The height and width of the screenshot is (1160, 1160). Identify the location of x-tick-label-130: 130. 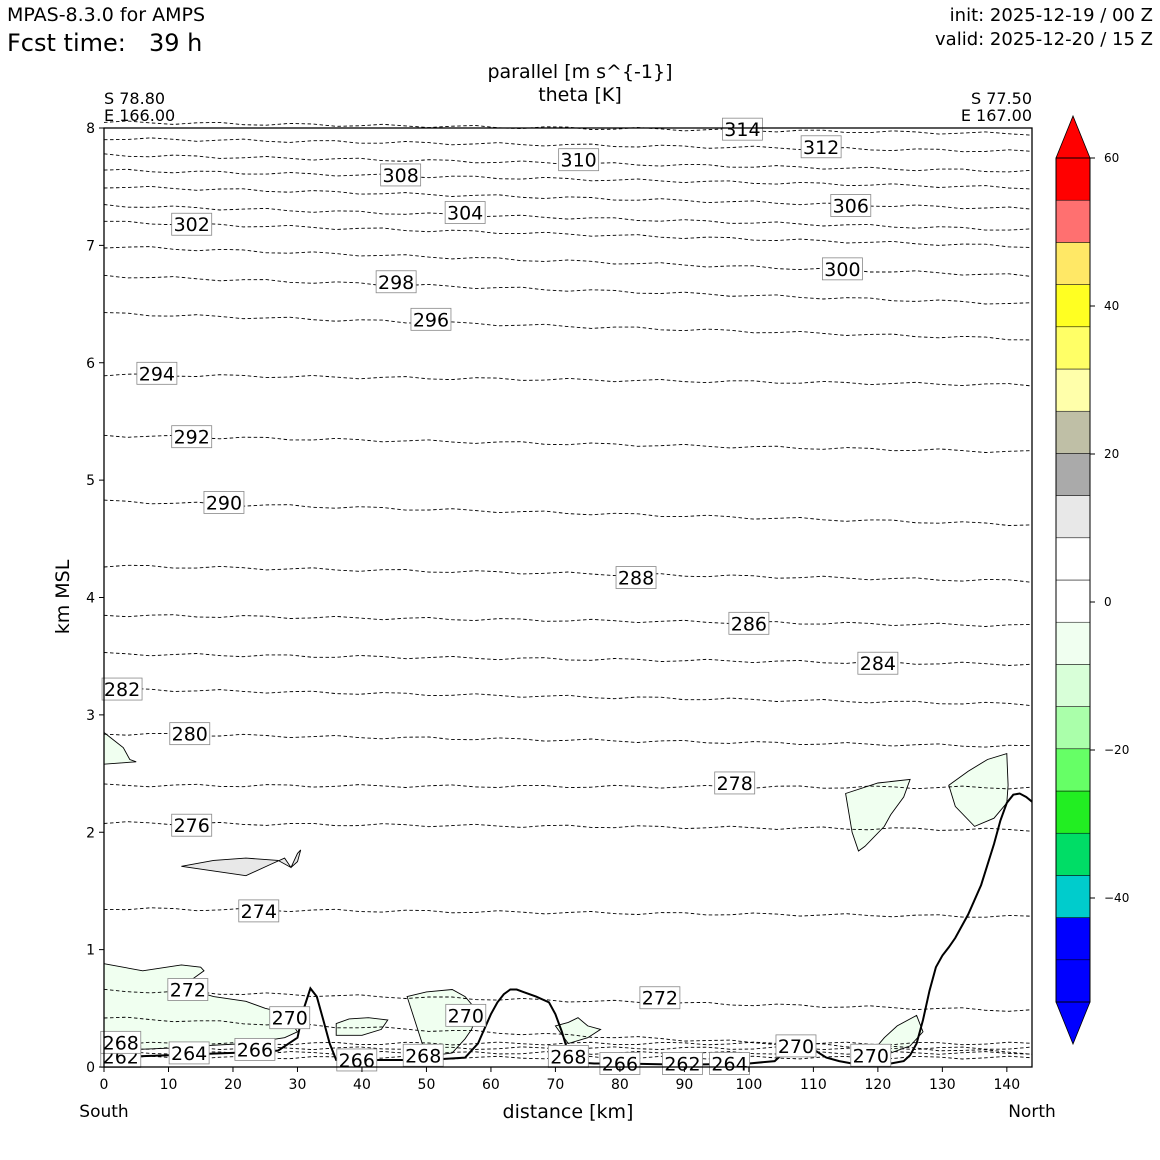
(942, 1085).